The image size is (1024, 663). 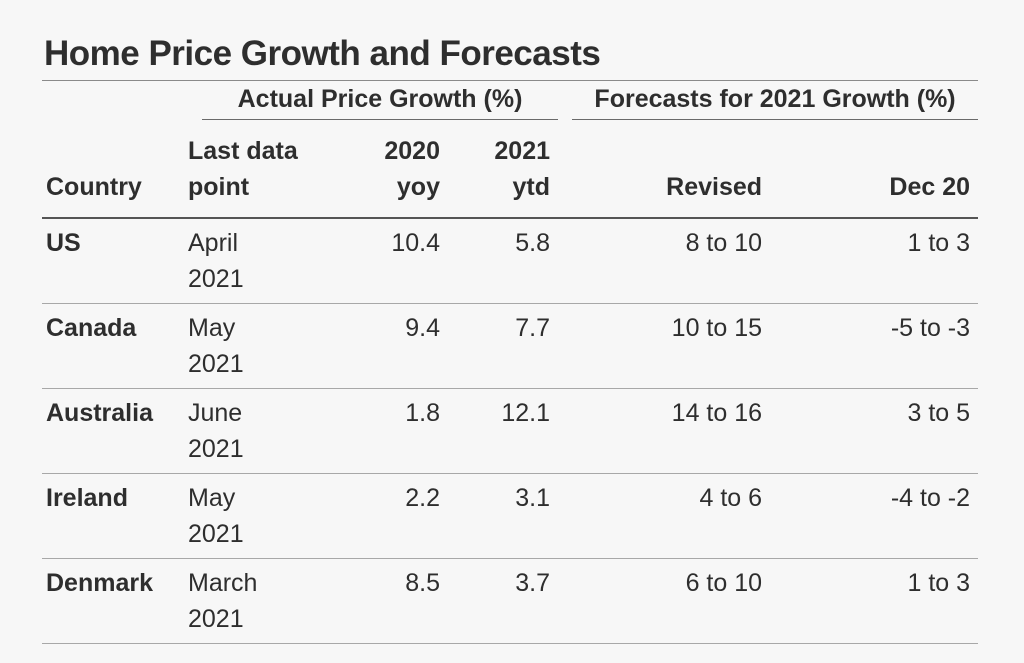 I want to click on cell-revised: 8 to 10, so click(x=664, y=260).